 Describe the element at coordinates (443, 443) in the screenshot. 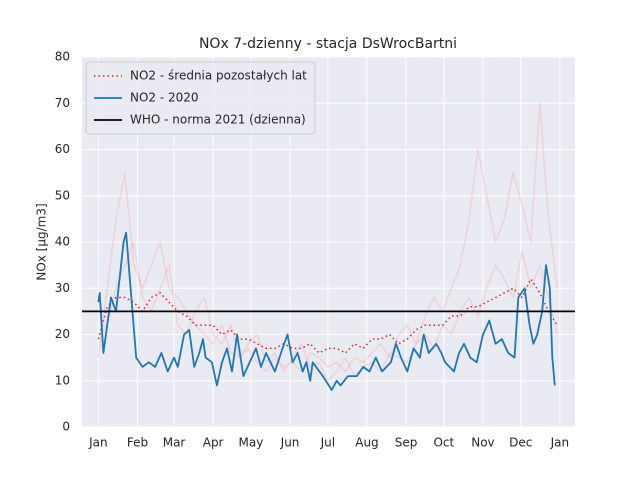

I see `x-tick-label: Oct` at that location.